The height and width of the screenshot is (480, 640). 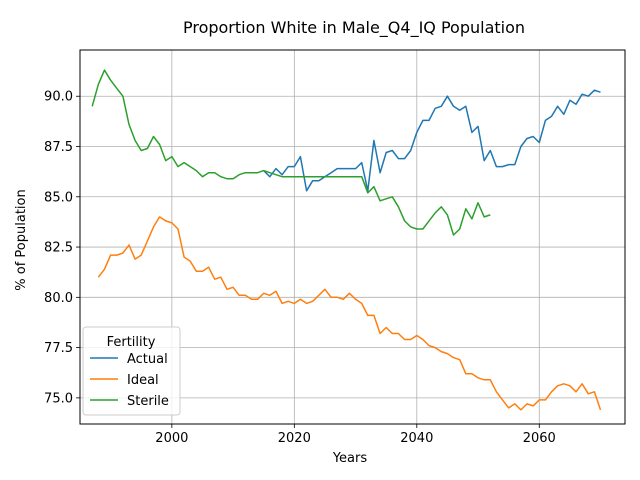 What do you see at coordinates (58, 248) in the screenshot?
I see `y-tick-label: 82.5` at bounding box center [58, 248].